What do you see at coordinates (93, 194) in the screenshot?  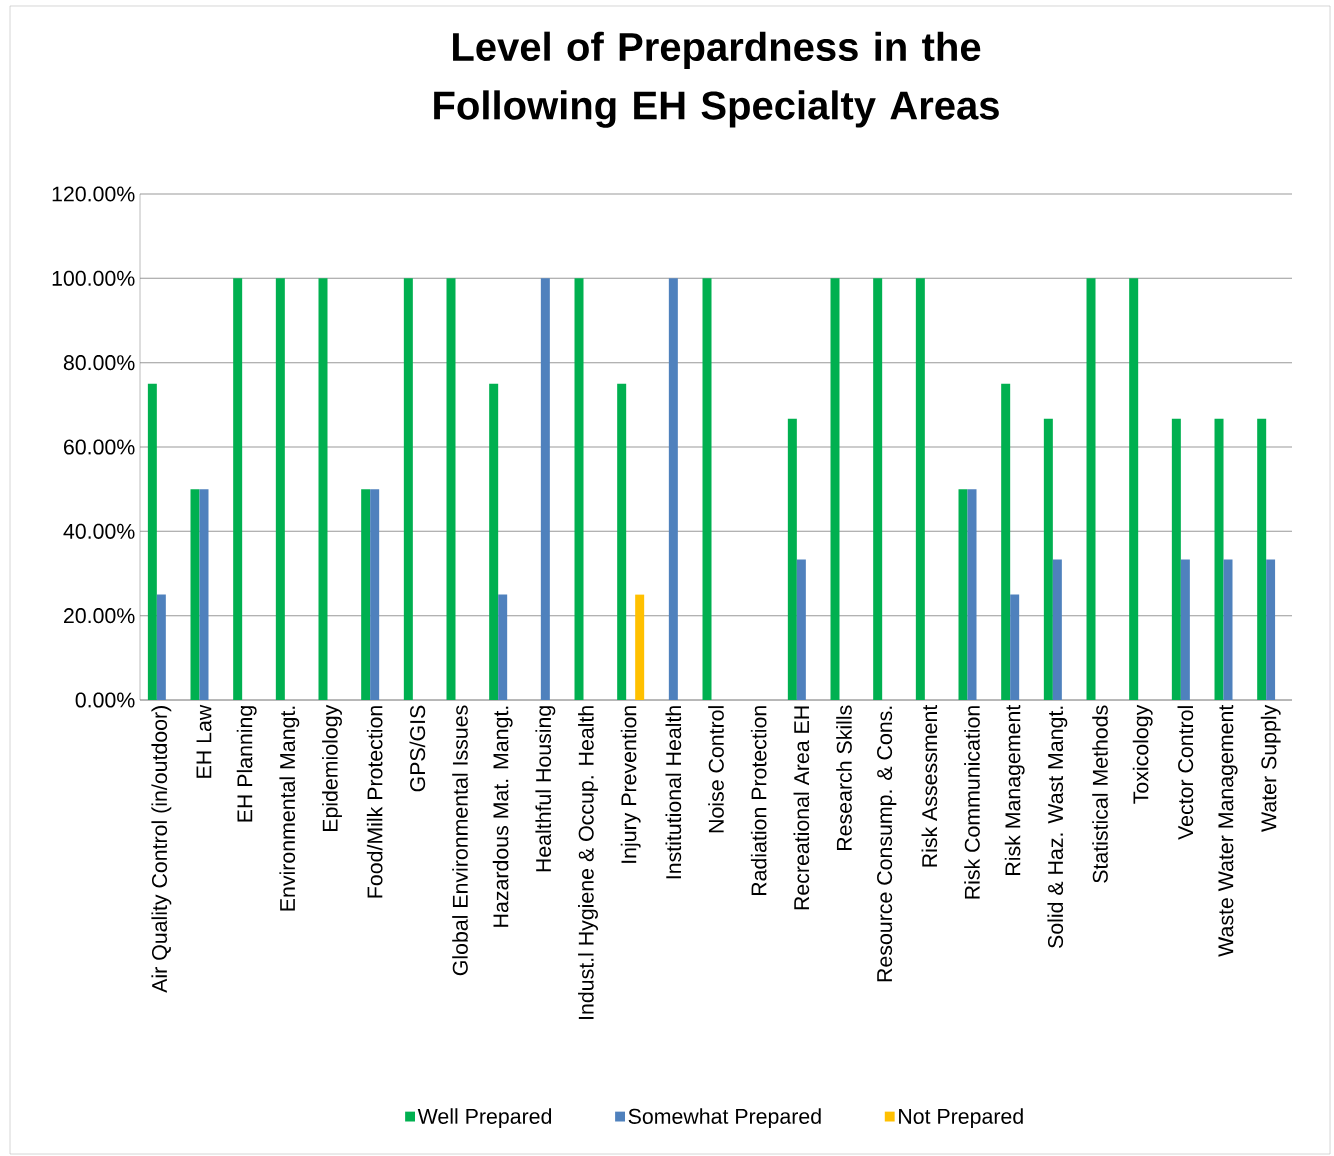 I see `y-tick-label: 120.00%` at bounding box center [93, 194].